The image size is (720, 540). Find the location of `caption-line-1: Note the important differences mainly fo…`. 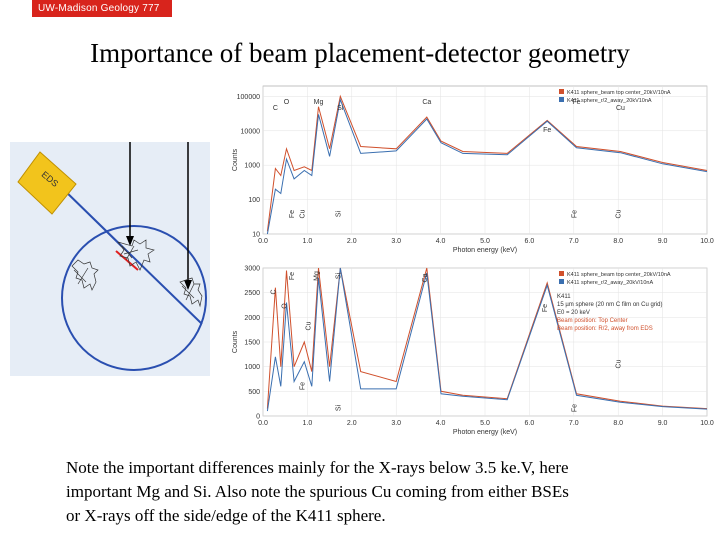

caption-line-1: Note the important differences mainly fo… is located at coordinates (317, 467).